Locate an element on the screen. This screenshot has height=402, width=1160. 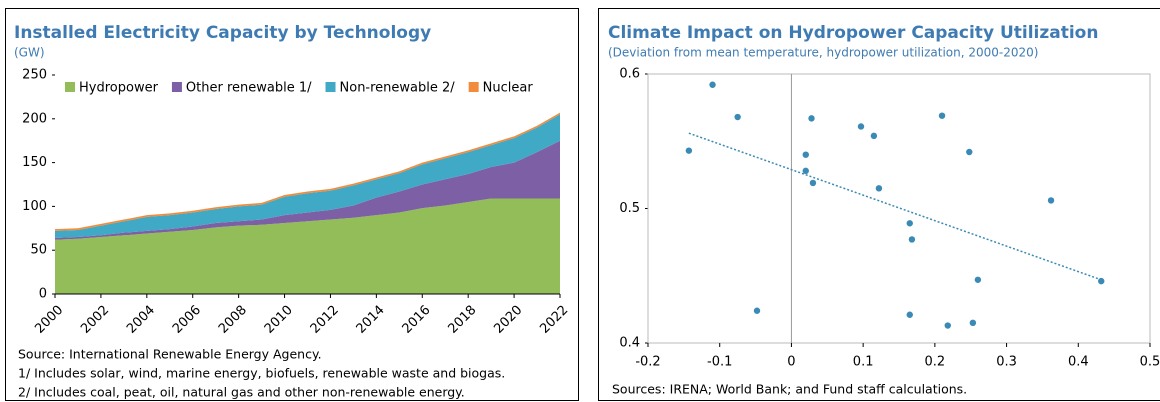
y-tick-label: 200 is located at coordinates (34, 118).